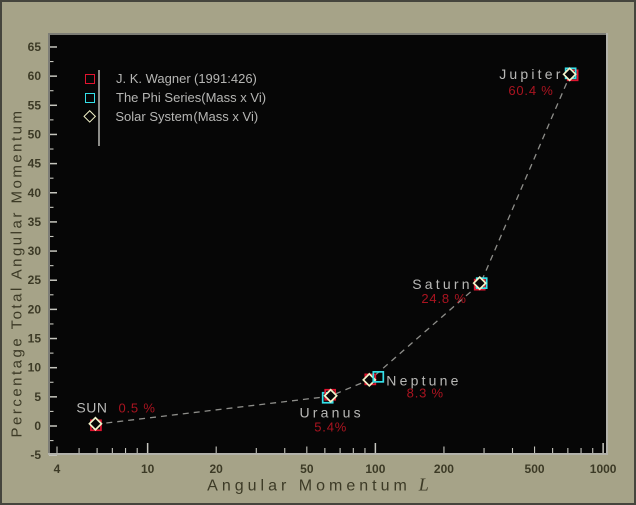 The height and width of the screenshot is (505, 636). What do you see at coordinates (37, 397) in the screenshot?
I see `y-tick-label: 5` at bounding box center [37, 397].